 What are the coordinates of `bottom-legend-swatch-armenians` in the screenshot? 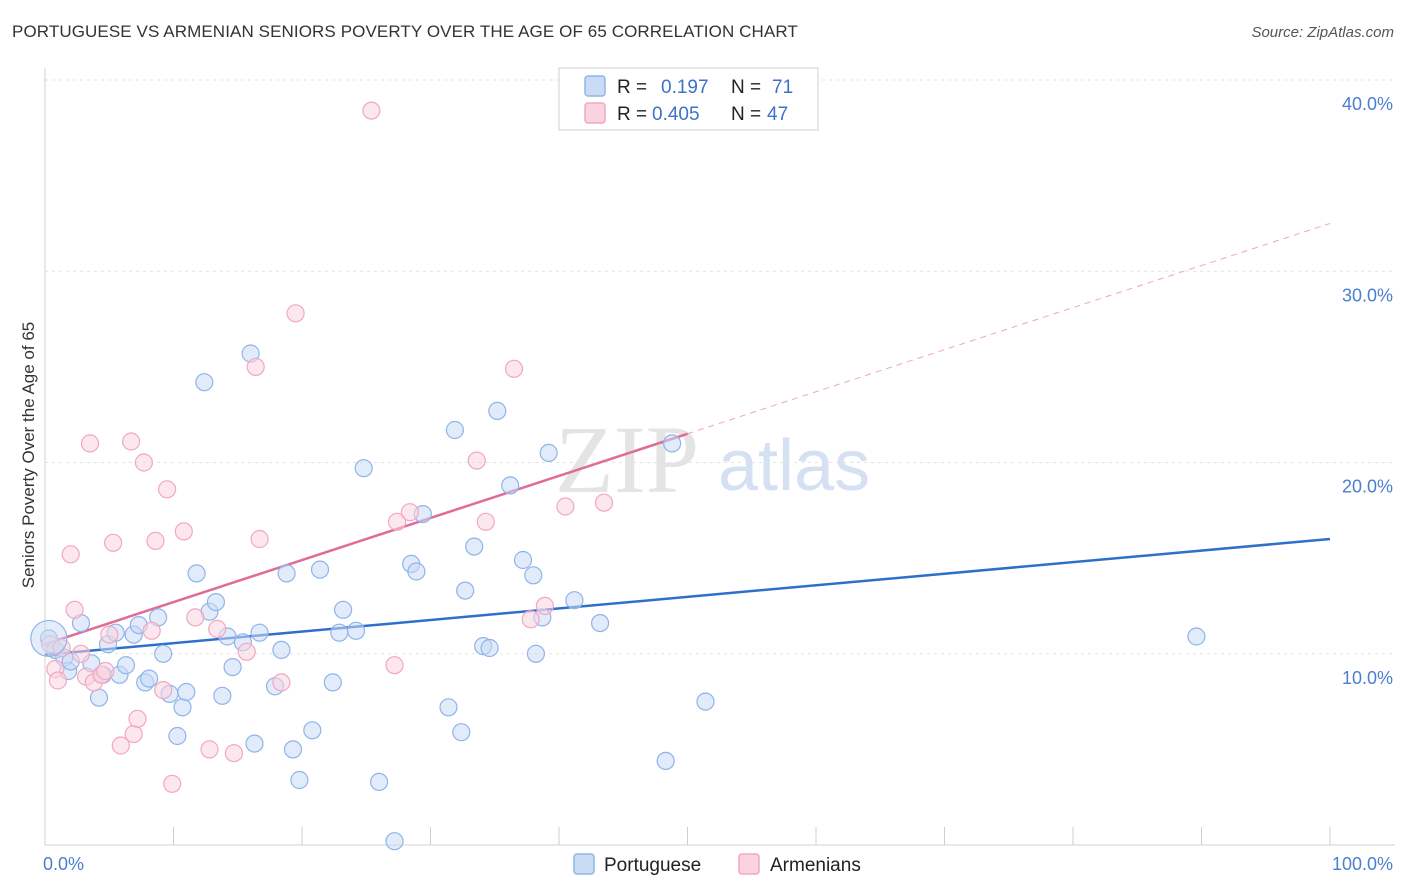 It's located at (749, 864).